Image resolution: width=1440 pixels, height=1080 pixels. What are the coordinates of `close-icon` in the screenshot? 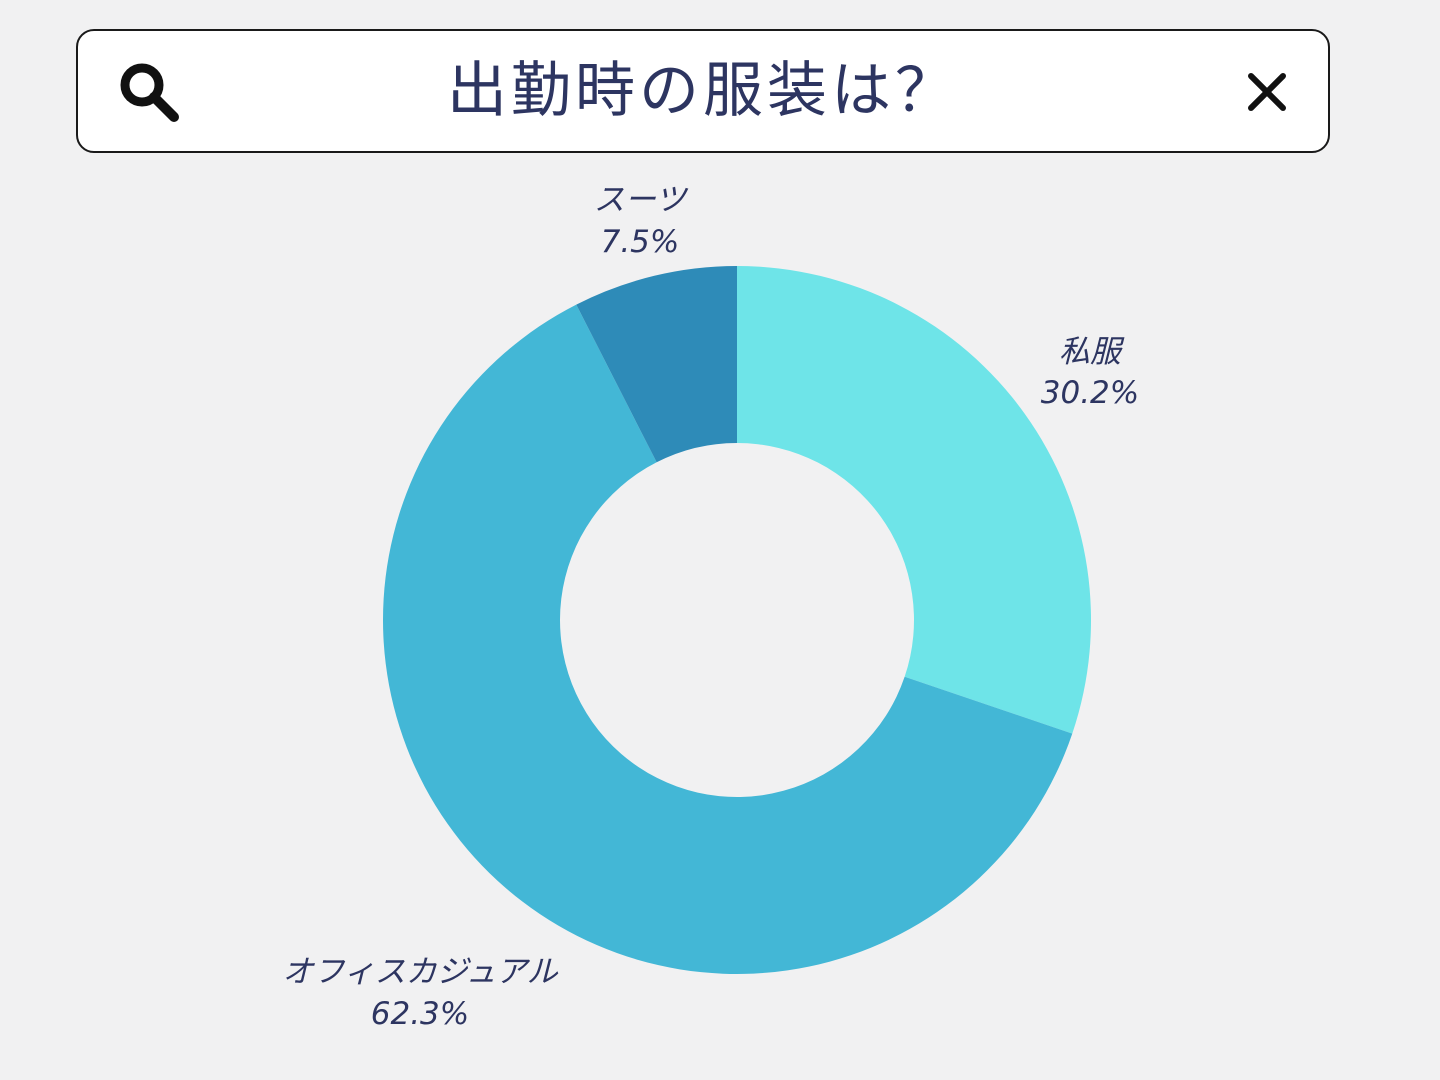 It's located at (1267, 92).